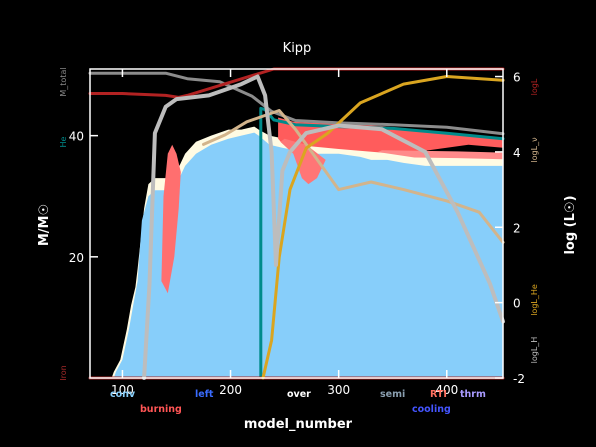  I want to click on series-line-mtotal, so click(296, 103).